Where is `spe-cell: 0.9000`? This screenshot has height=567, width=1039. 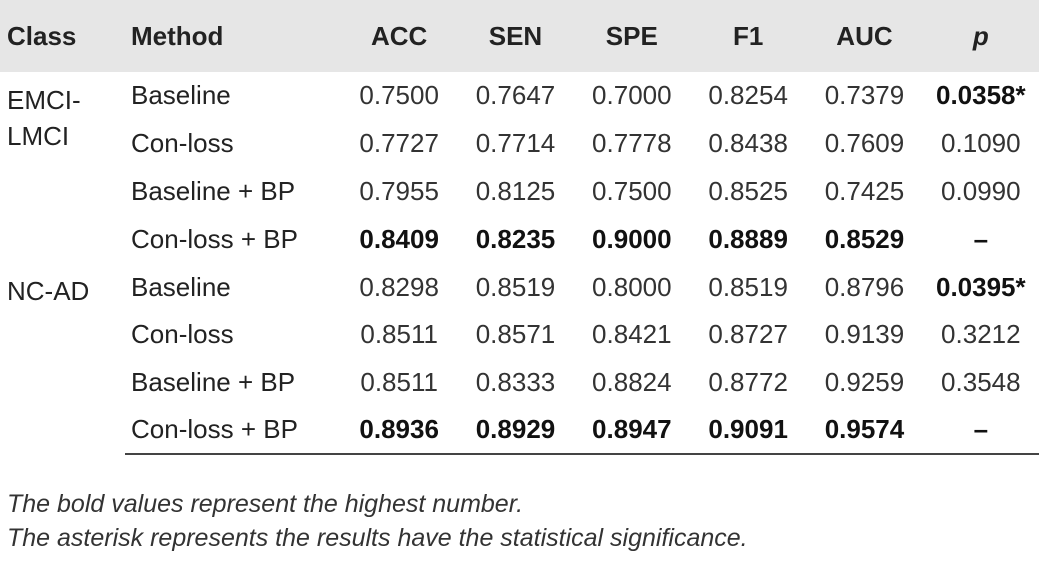
spe-cell: 0.9000 is located at coordinates (632, 238).